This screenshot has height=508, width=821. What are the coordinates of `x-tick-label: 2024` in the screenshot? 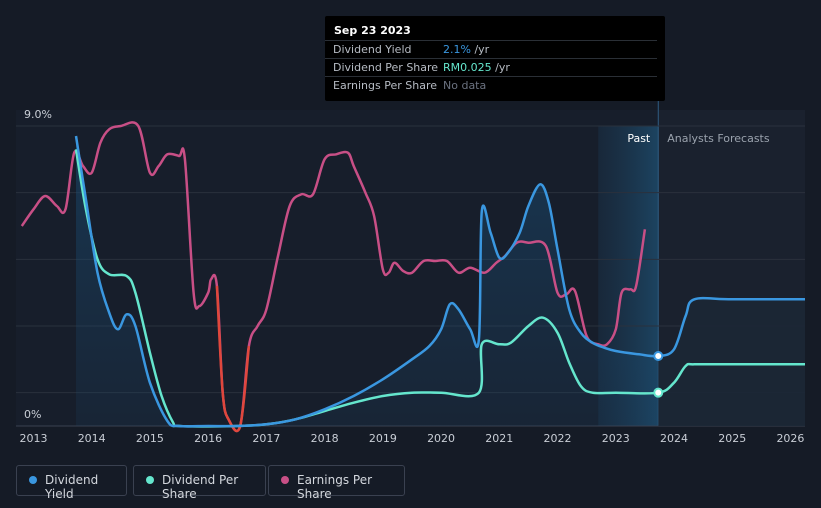 It's located at (674, 438).